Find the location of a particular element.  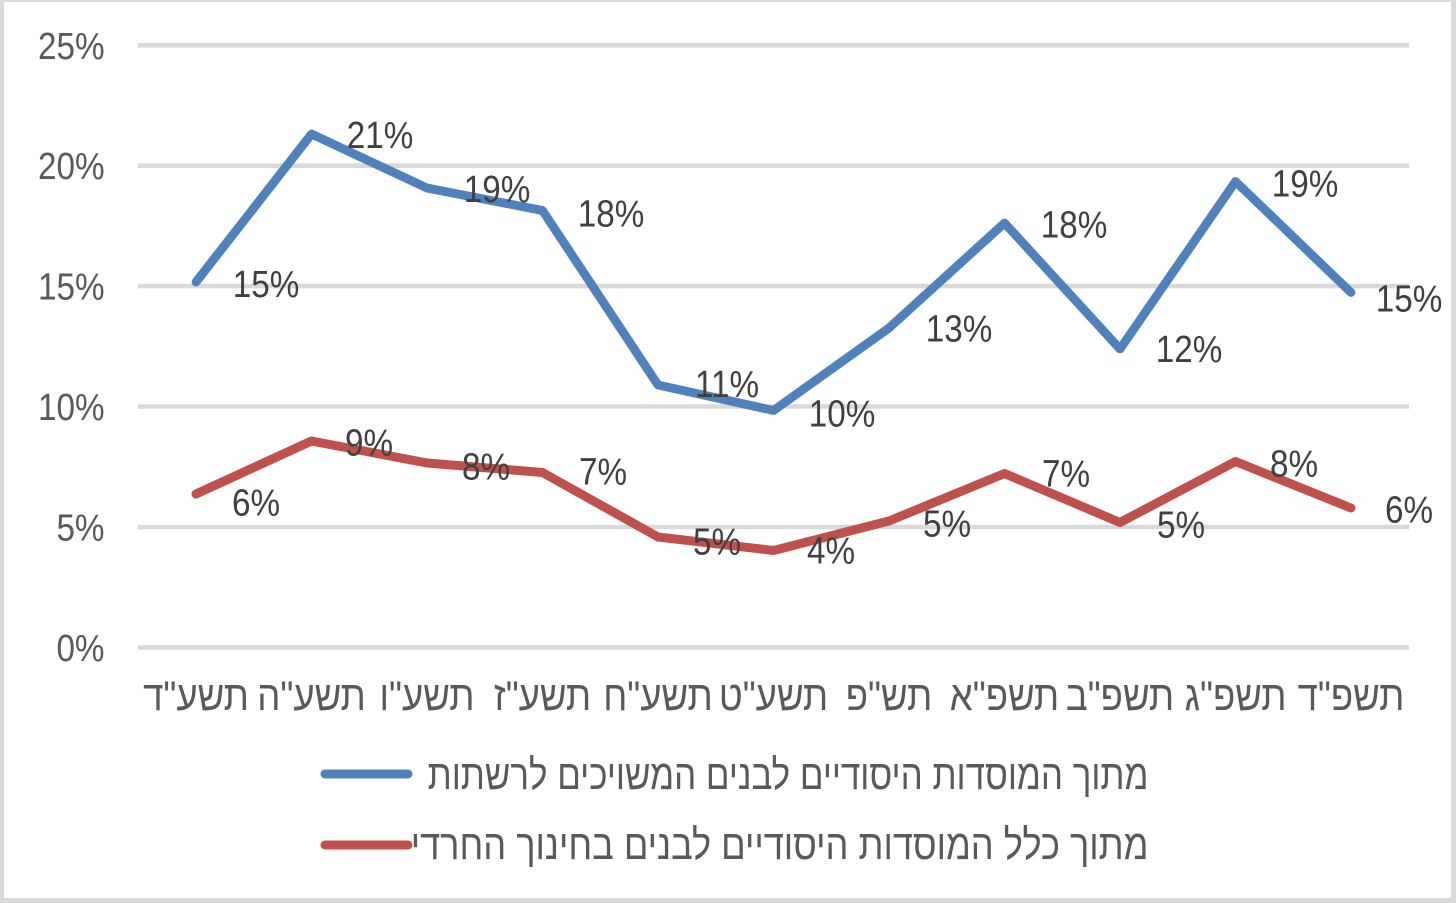

svg-text: תש"פ is located at coordinates (889, 696).